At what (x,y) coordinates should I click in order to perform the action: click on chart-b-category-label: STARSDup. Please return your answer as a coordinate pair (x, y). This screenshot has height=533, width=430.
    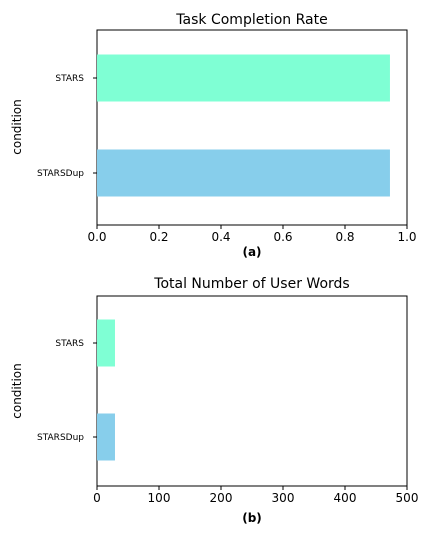
    Looking at the image, I should click on (60, 438).